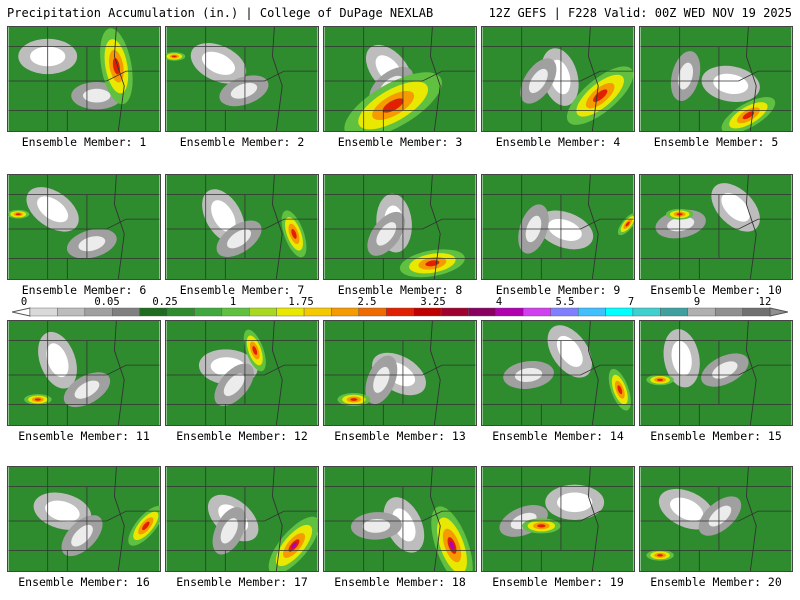 Image resolution: width=800 pixels, height=600 pixels. What do you see at coordinates (400, 290) in the screenshot?
I see `ensemble-member-label: Ensemble Member: 8` at bounding box center [400, 290].